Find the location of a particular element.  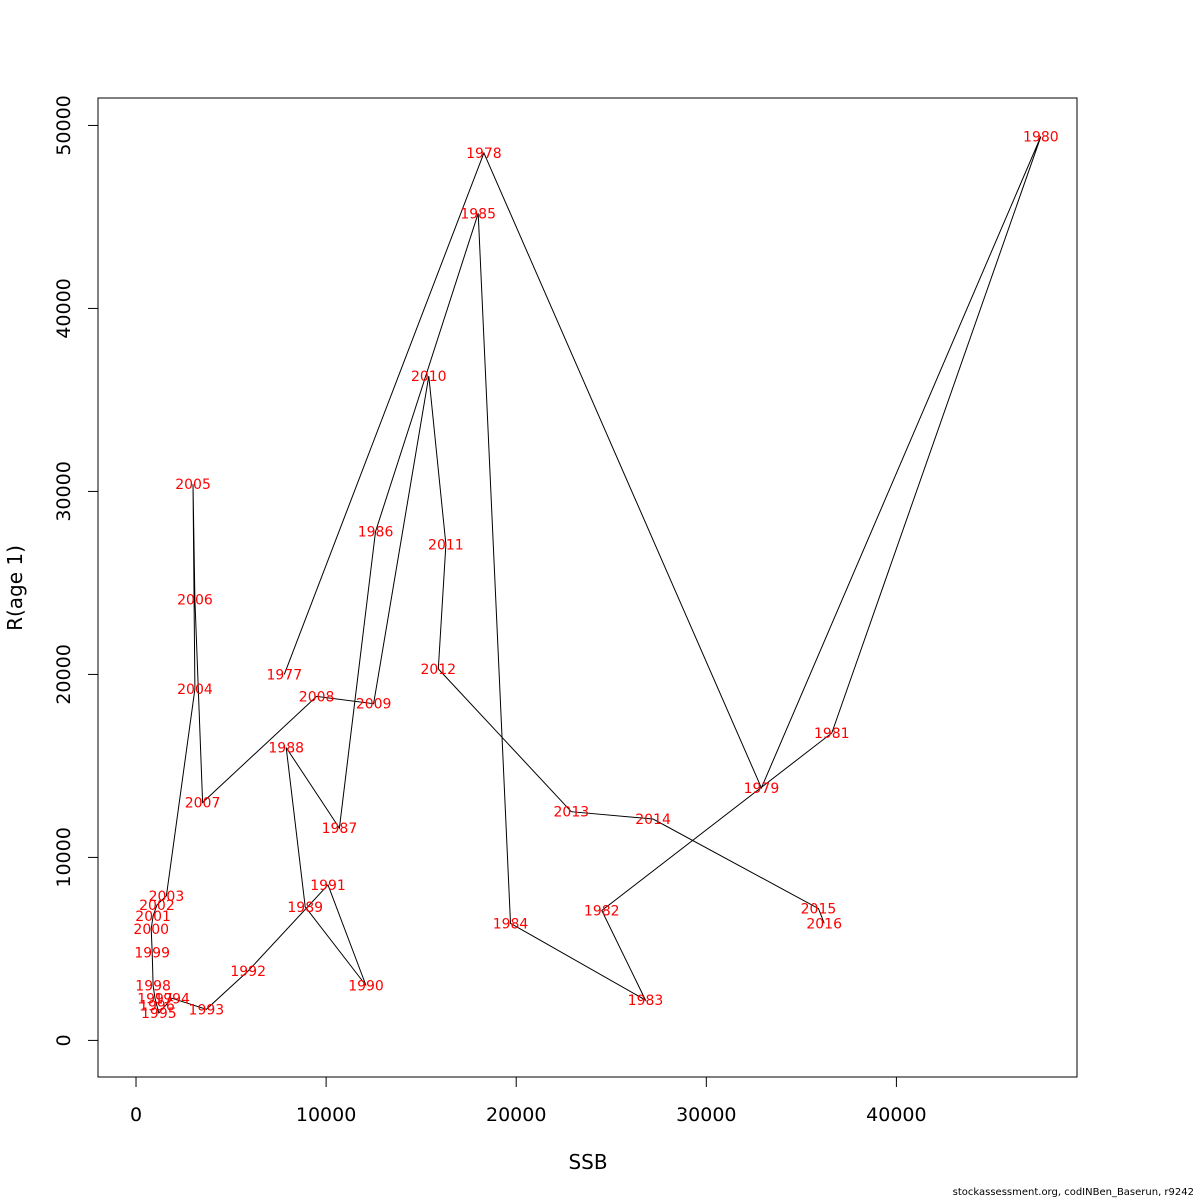

point-label-2016: 2016 is located at coordinates (824, 924).